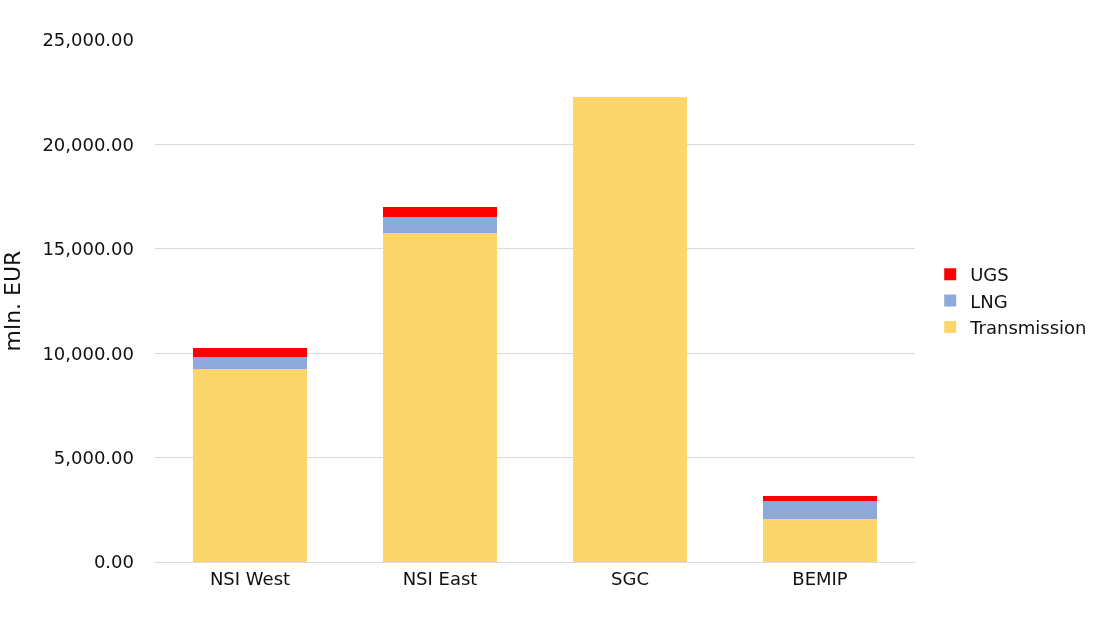  Describe the element at coordinates (88, 249) in the screenshot. I see `y-tick-label: 15,000.00` at that location.